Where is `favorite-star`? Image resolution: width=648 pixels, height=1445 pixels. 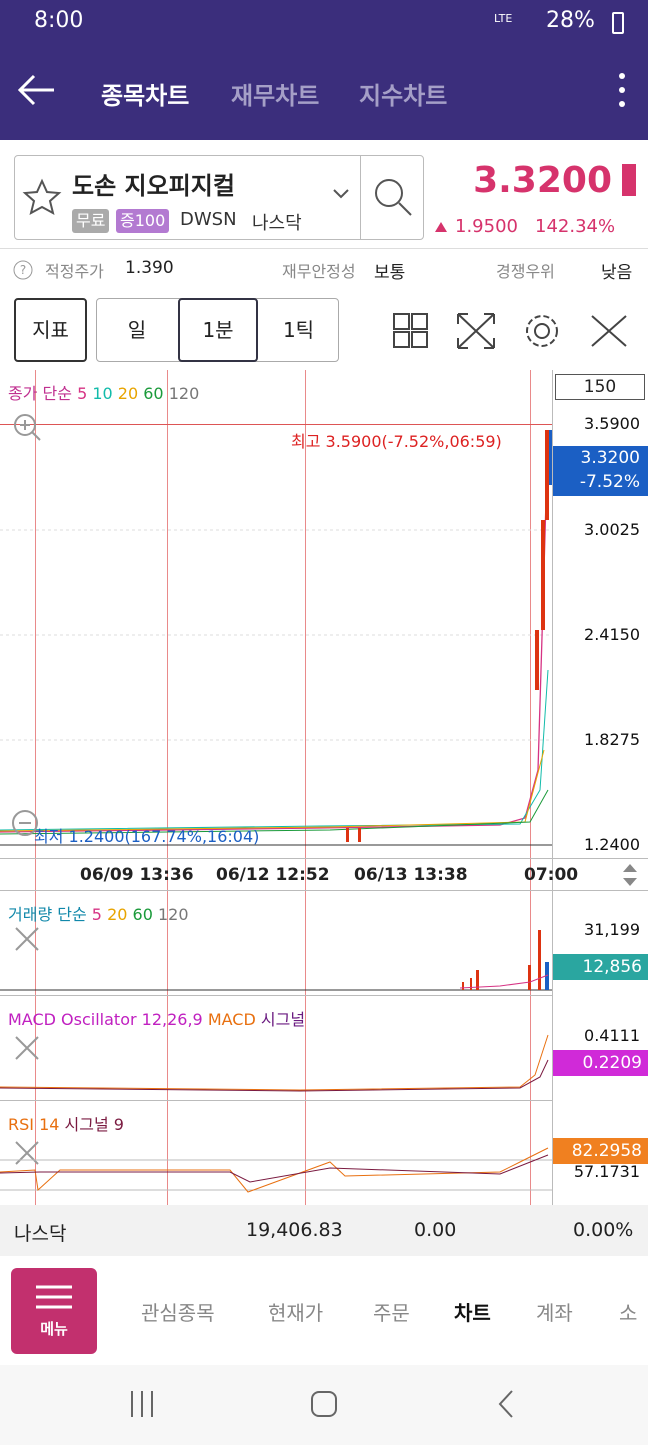
favorite-star is located at coordinates (42, 198).